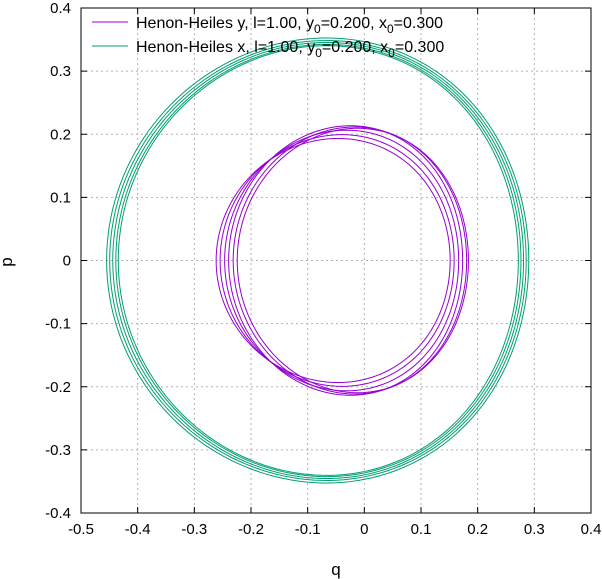 The image size is (602, 579). What do you see at coordinates (251, 529) in the screenshot?
I see `x-tick-label: -0.2` at bounding box center [251, 529].